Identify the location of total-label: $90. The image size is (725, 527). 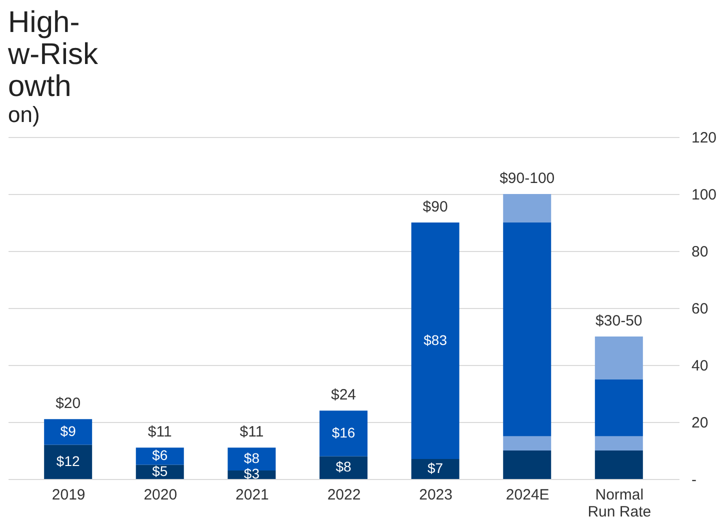
(435, 207).